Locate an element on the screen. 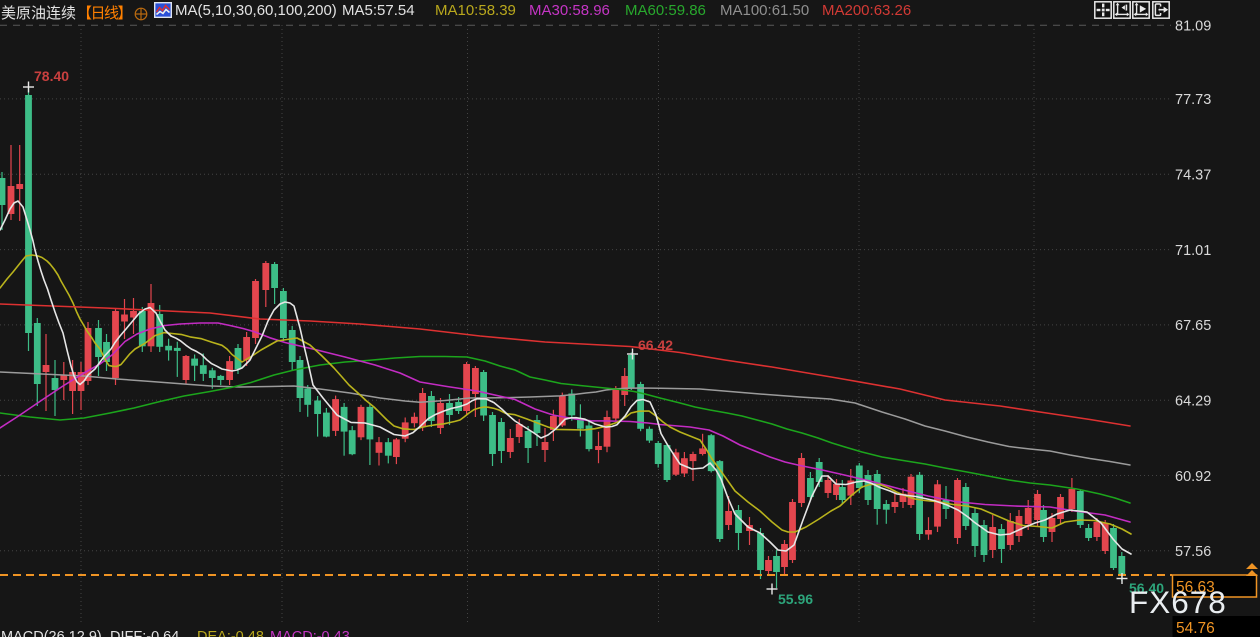 This screenshot has width=1260, height=637. svg-text: 55.96 is located at coordinates (795, 599).